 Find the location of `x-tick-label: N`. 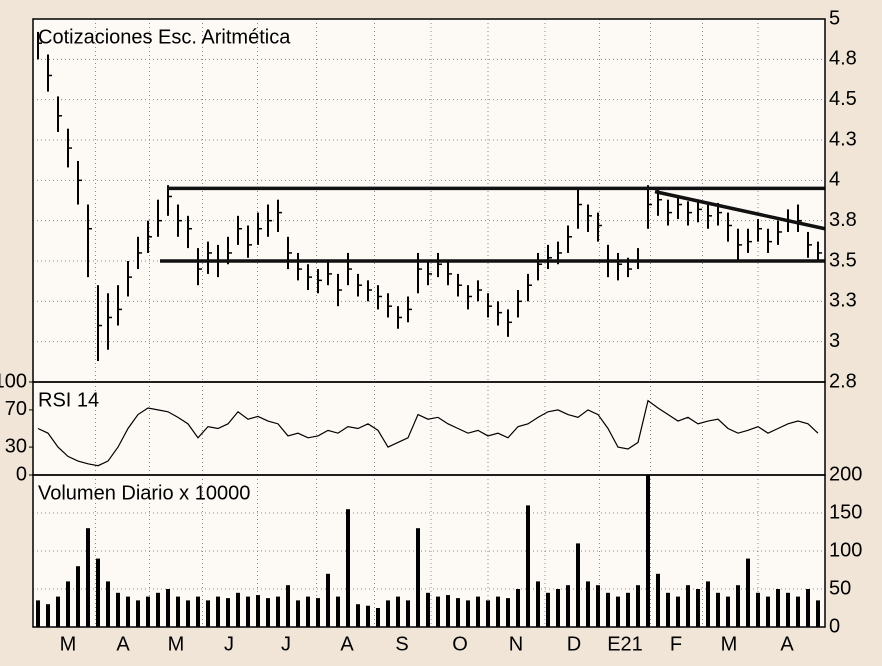

x-tick-label: N is located at coordinates (516, 644).